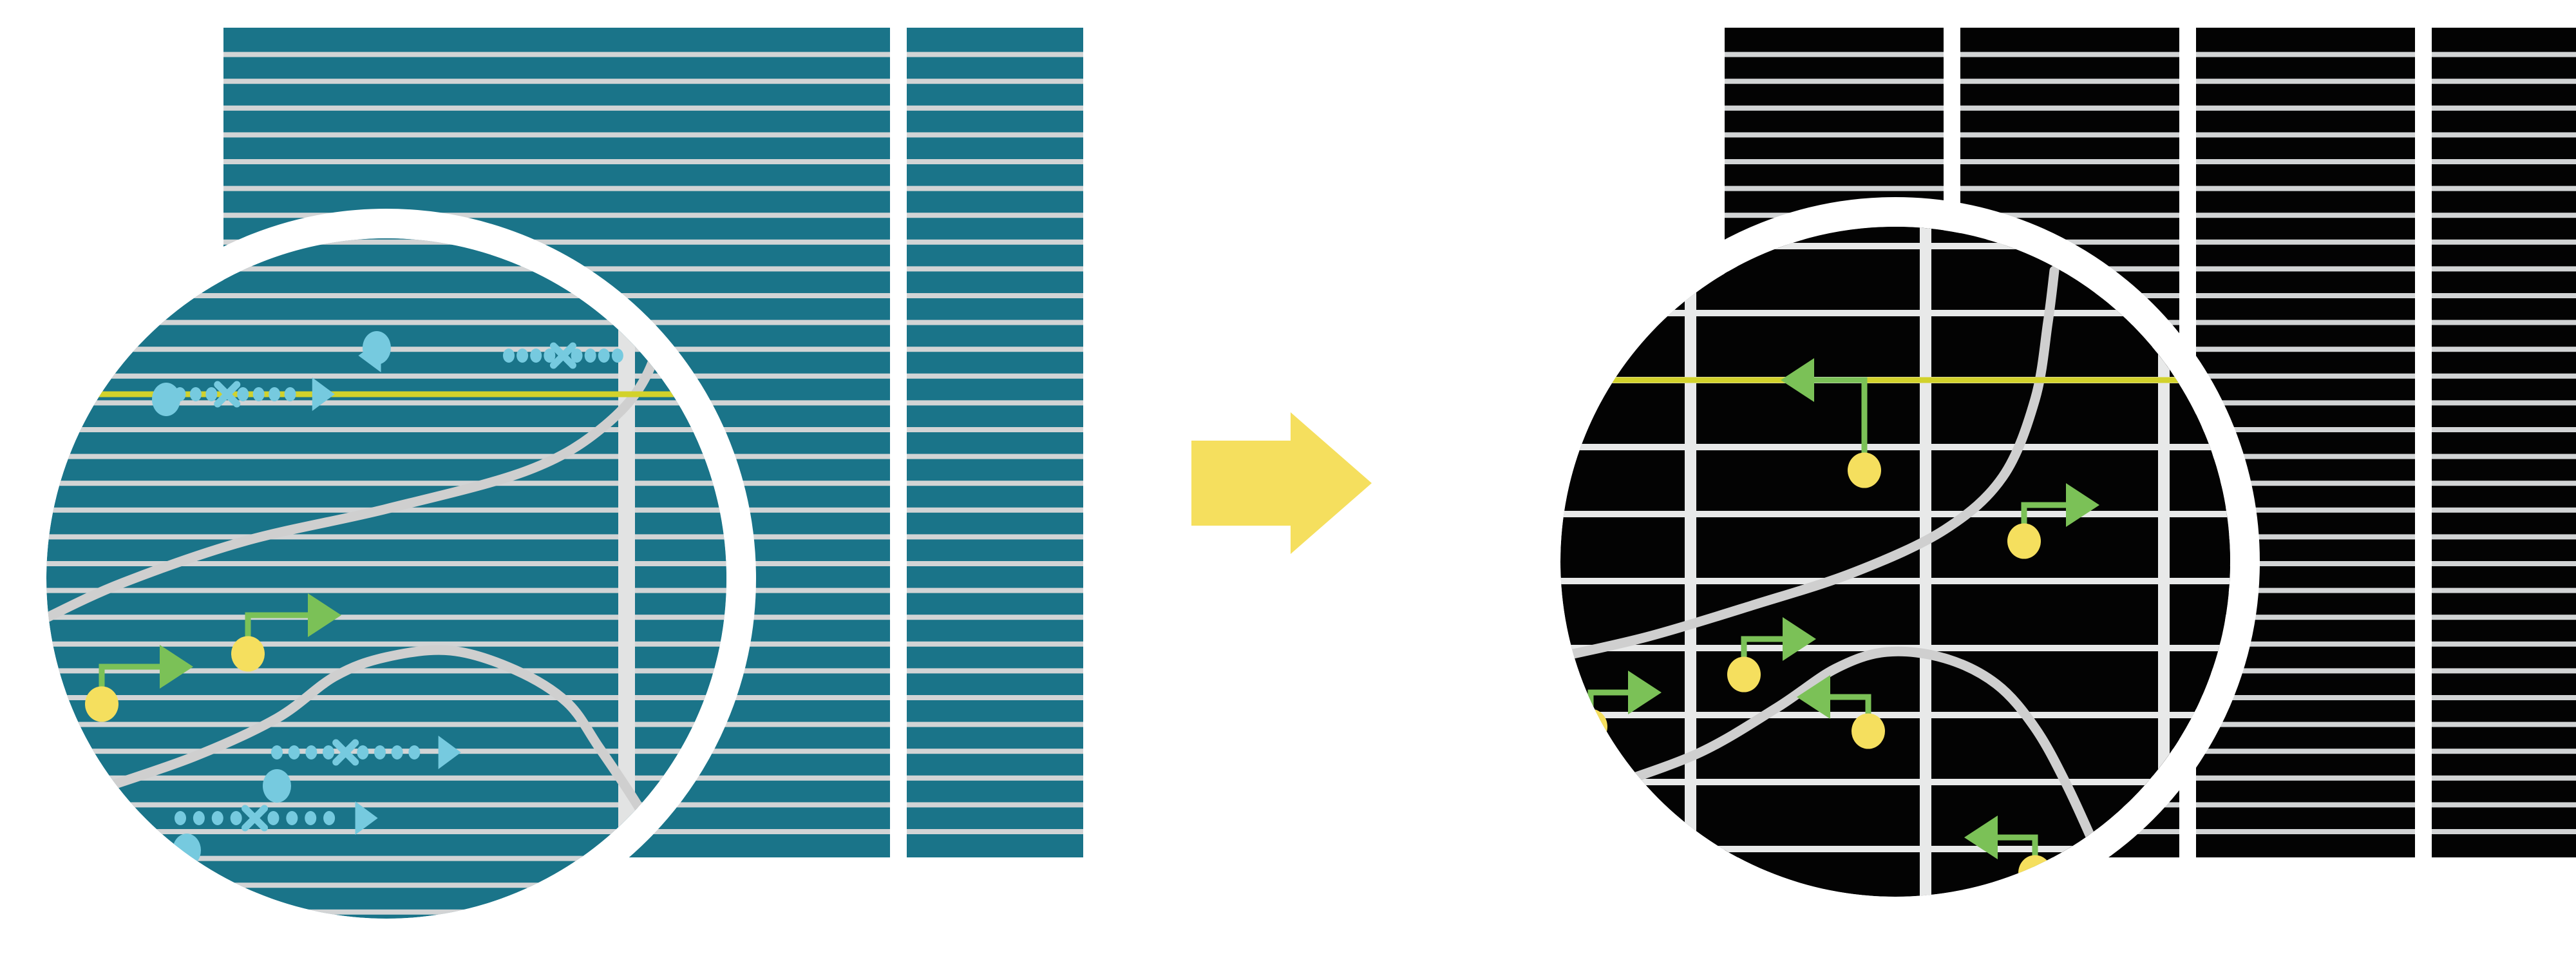 The image size is (2576, 974). I want to click on right-block-d-fill, so click(2504, 442).